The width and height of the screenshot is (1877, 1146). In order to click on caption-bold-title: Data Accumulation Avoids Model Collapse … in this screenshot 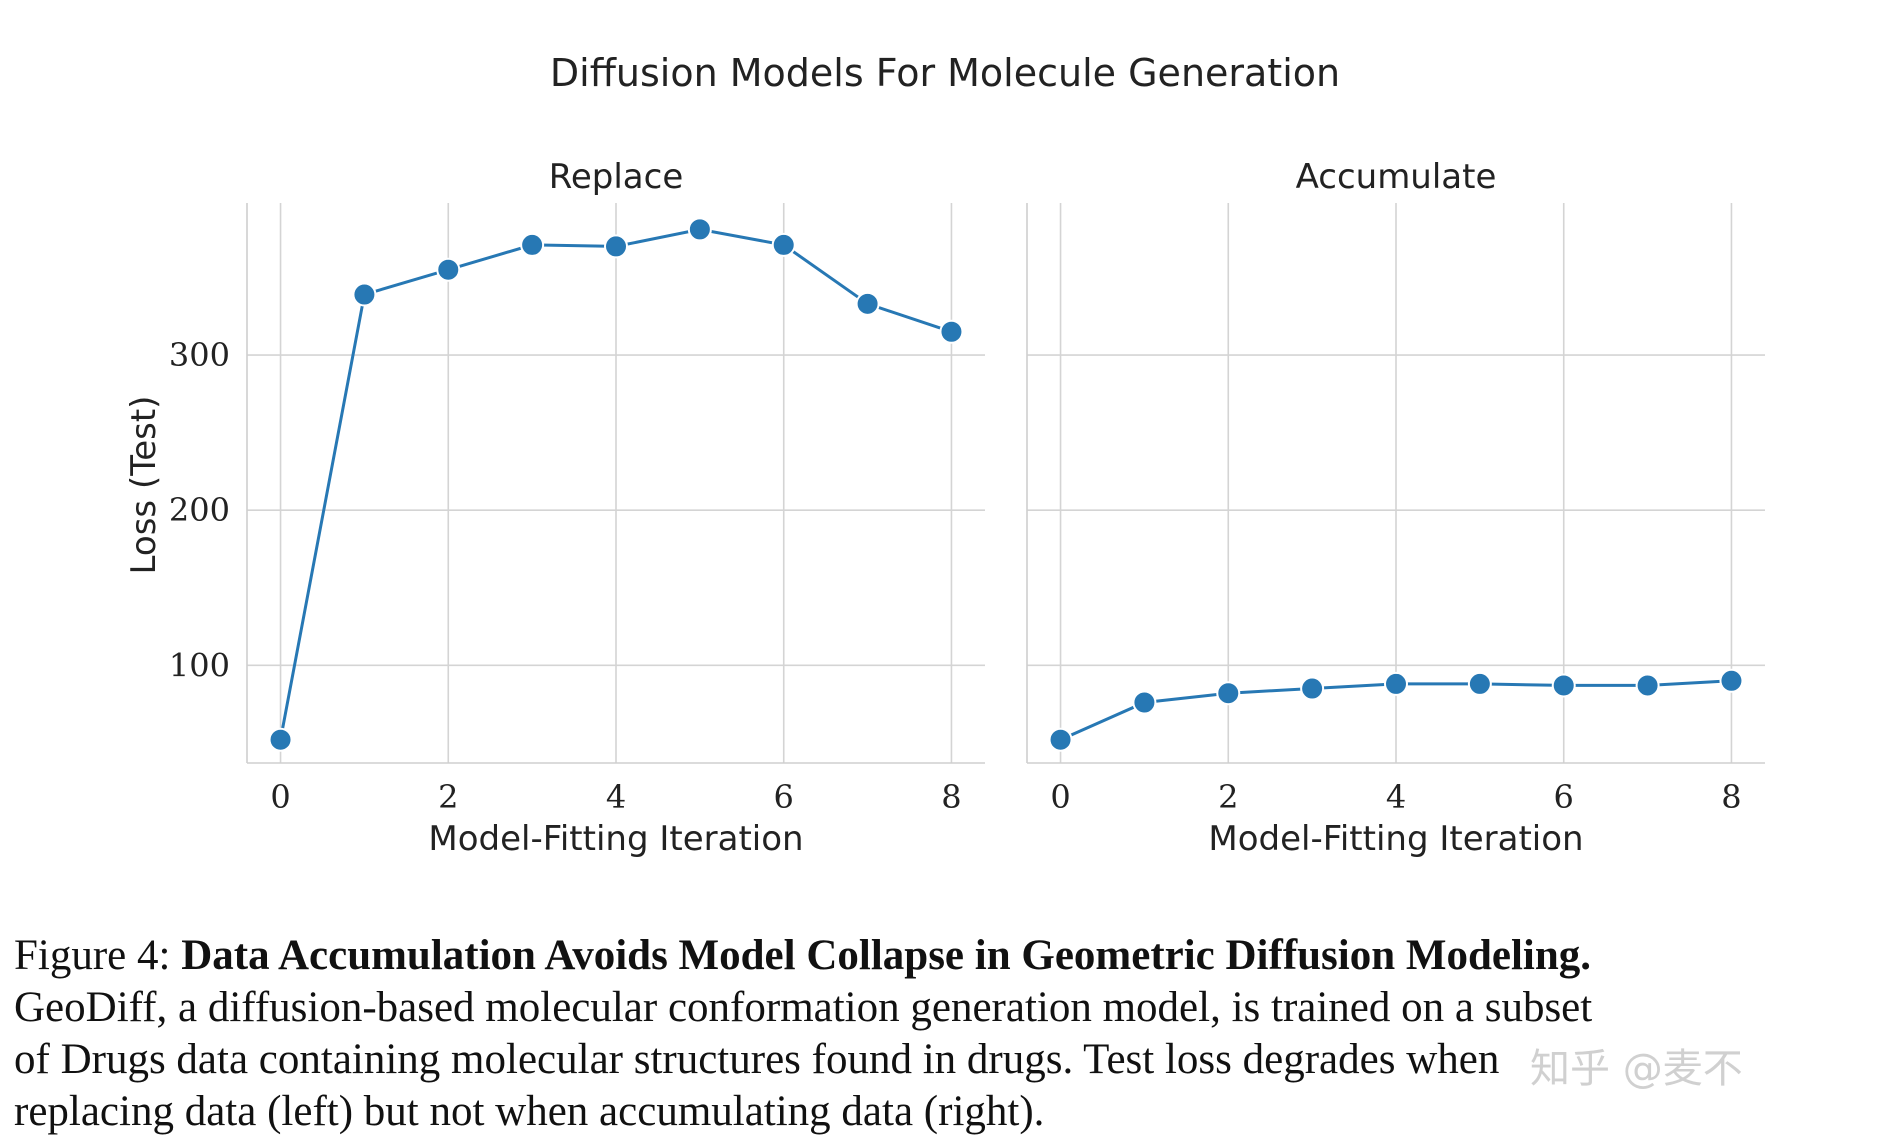, I will do `click(886, 955)`.